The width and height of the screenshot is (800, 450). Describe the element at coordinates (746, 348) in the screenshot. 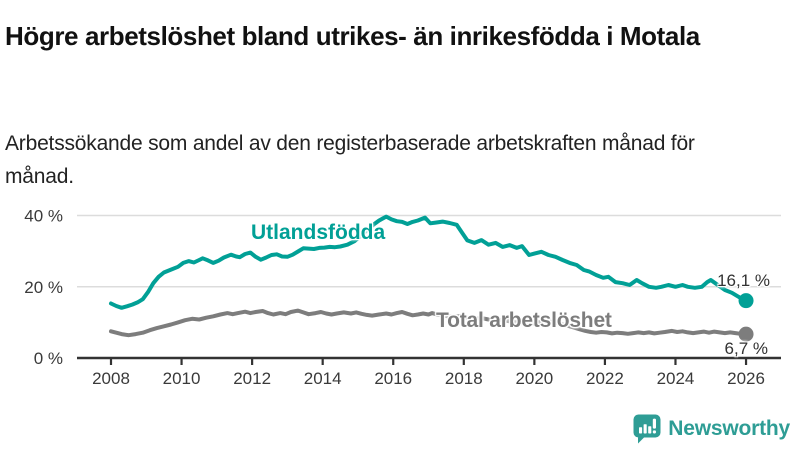

I see `end-value-label-total: 6,7 %` at that location.